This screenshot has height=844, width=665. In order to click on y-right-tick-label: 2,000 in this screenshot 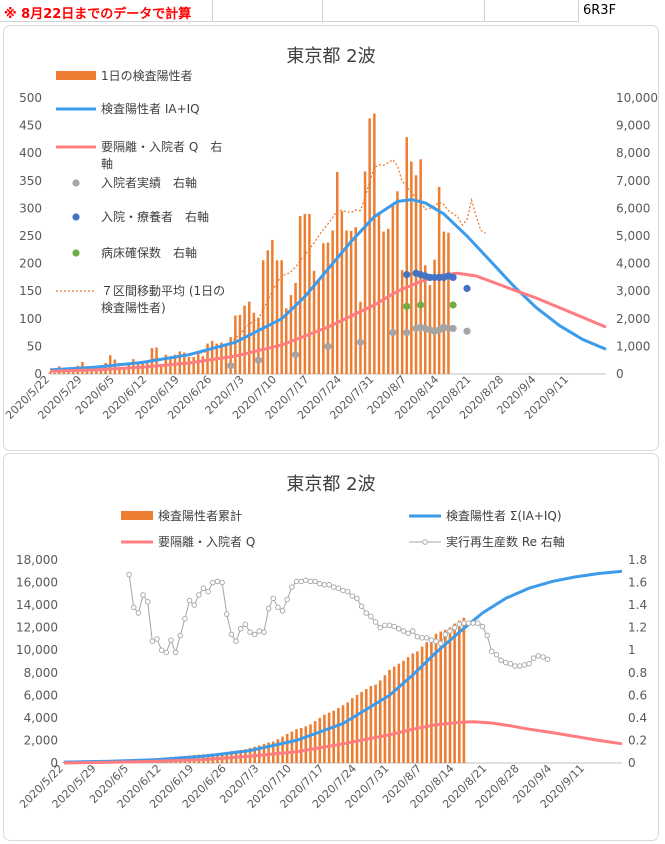, I will do `click(633, 319)`.